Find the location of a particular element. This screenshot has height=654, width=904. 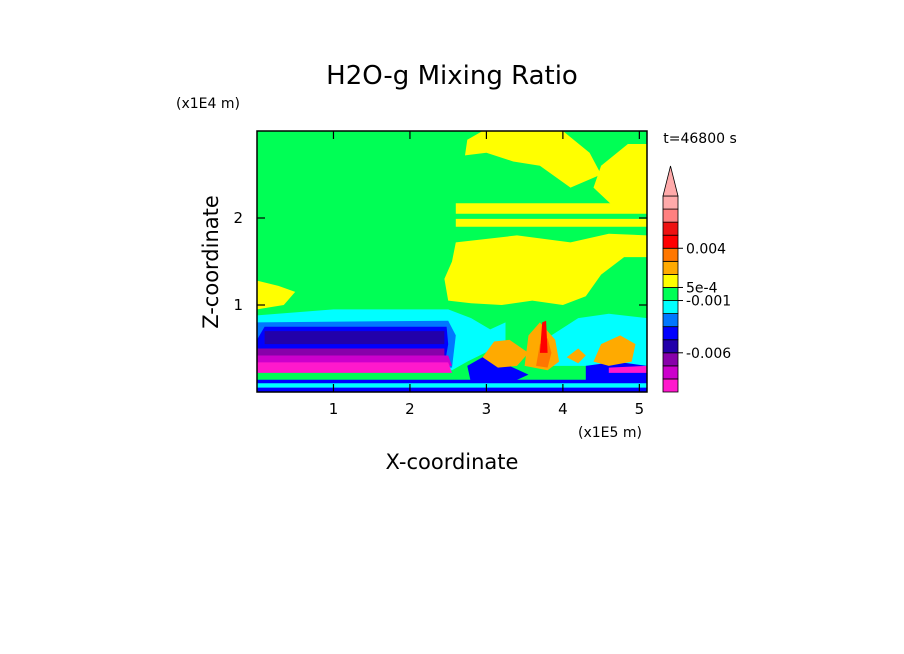

y-tick-label: 1 is located at coordinates (238, 305).